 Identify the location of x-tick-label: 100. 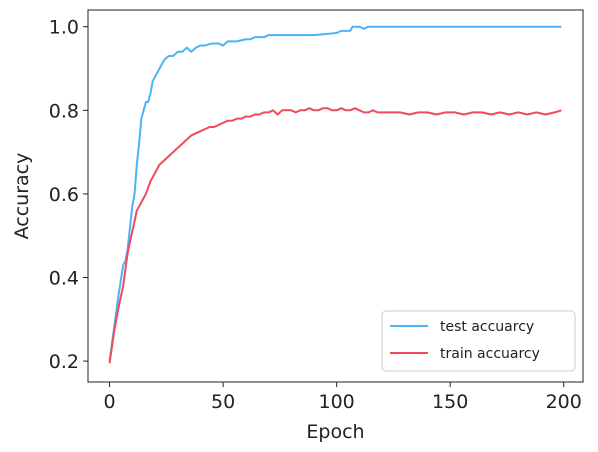
(337, 402).